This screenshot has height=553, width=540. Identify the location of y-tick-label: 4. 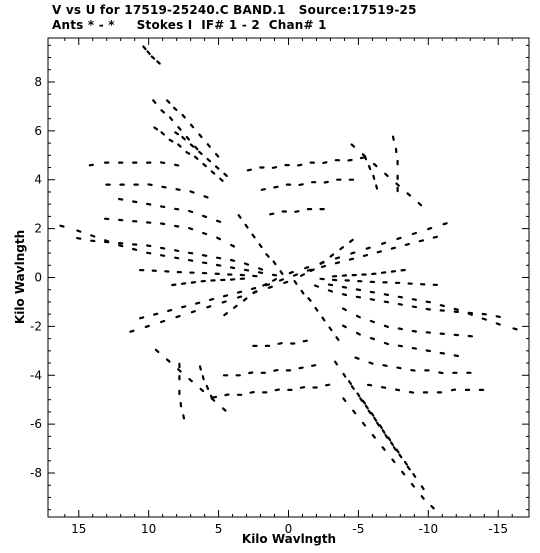
(38, 180).